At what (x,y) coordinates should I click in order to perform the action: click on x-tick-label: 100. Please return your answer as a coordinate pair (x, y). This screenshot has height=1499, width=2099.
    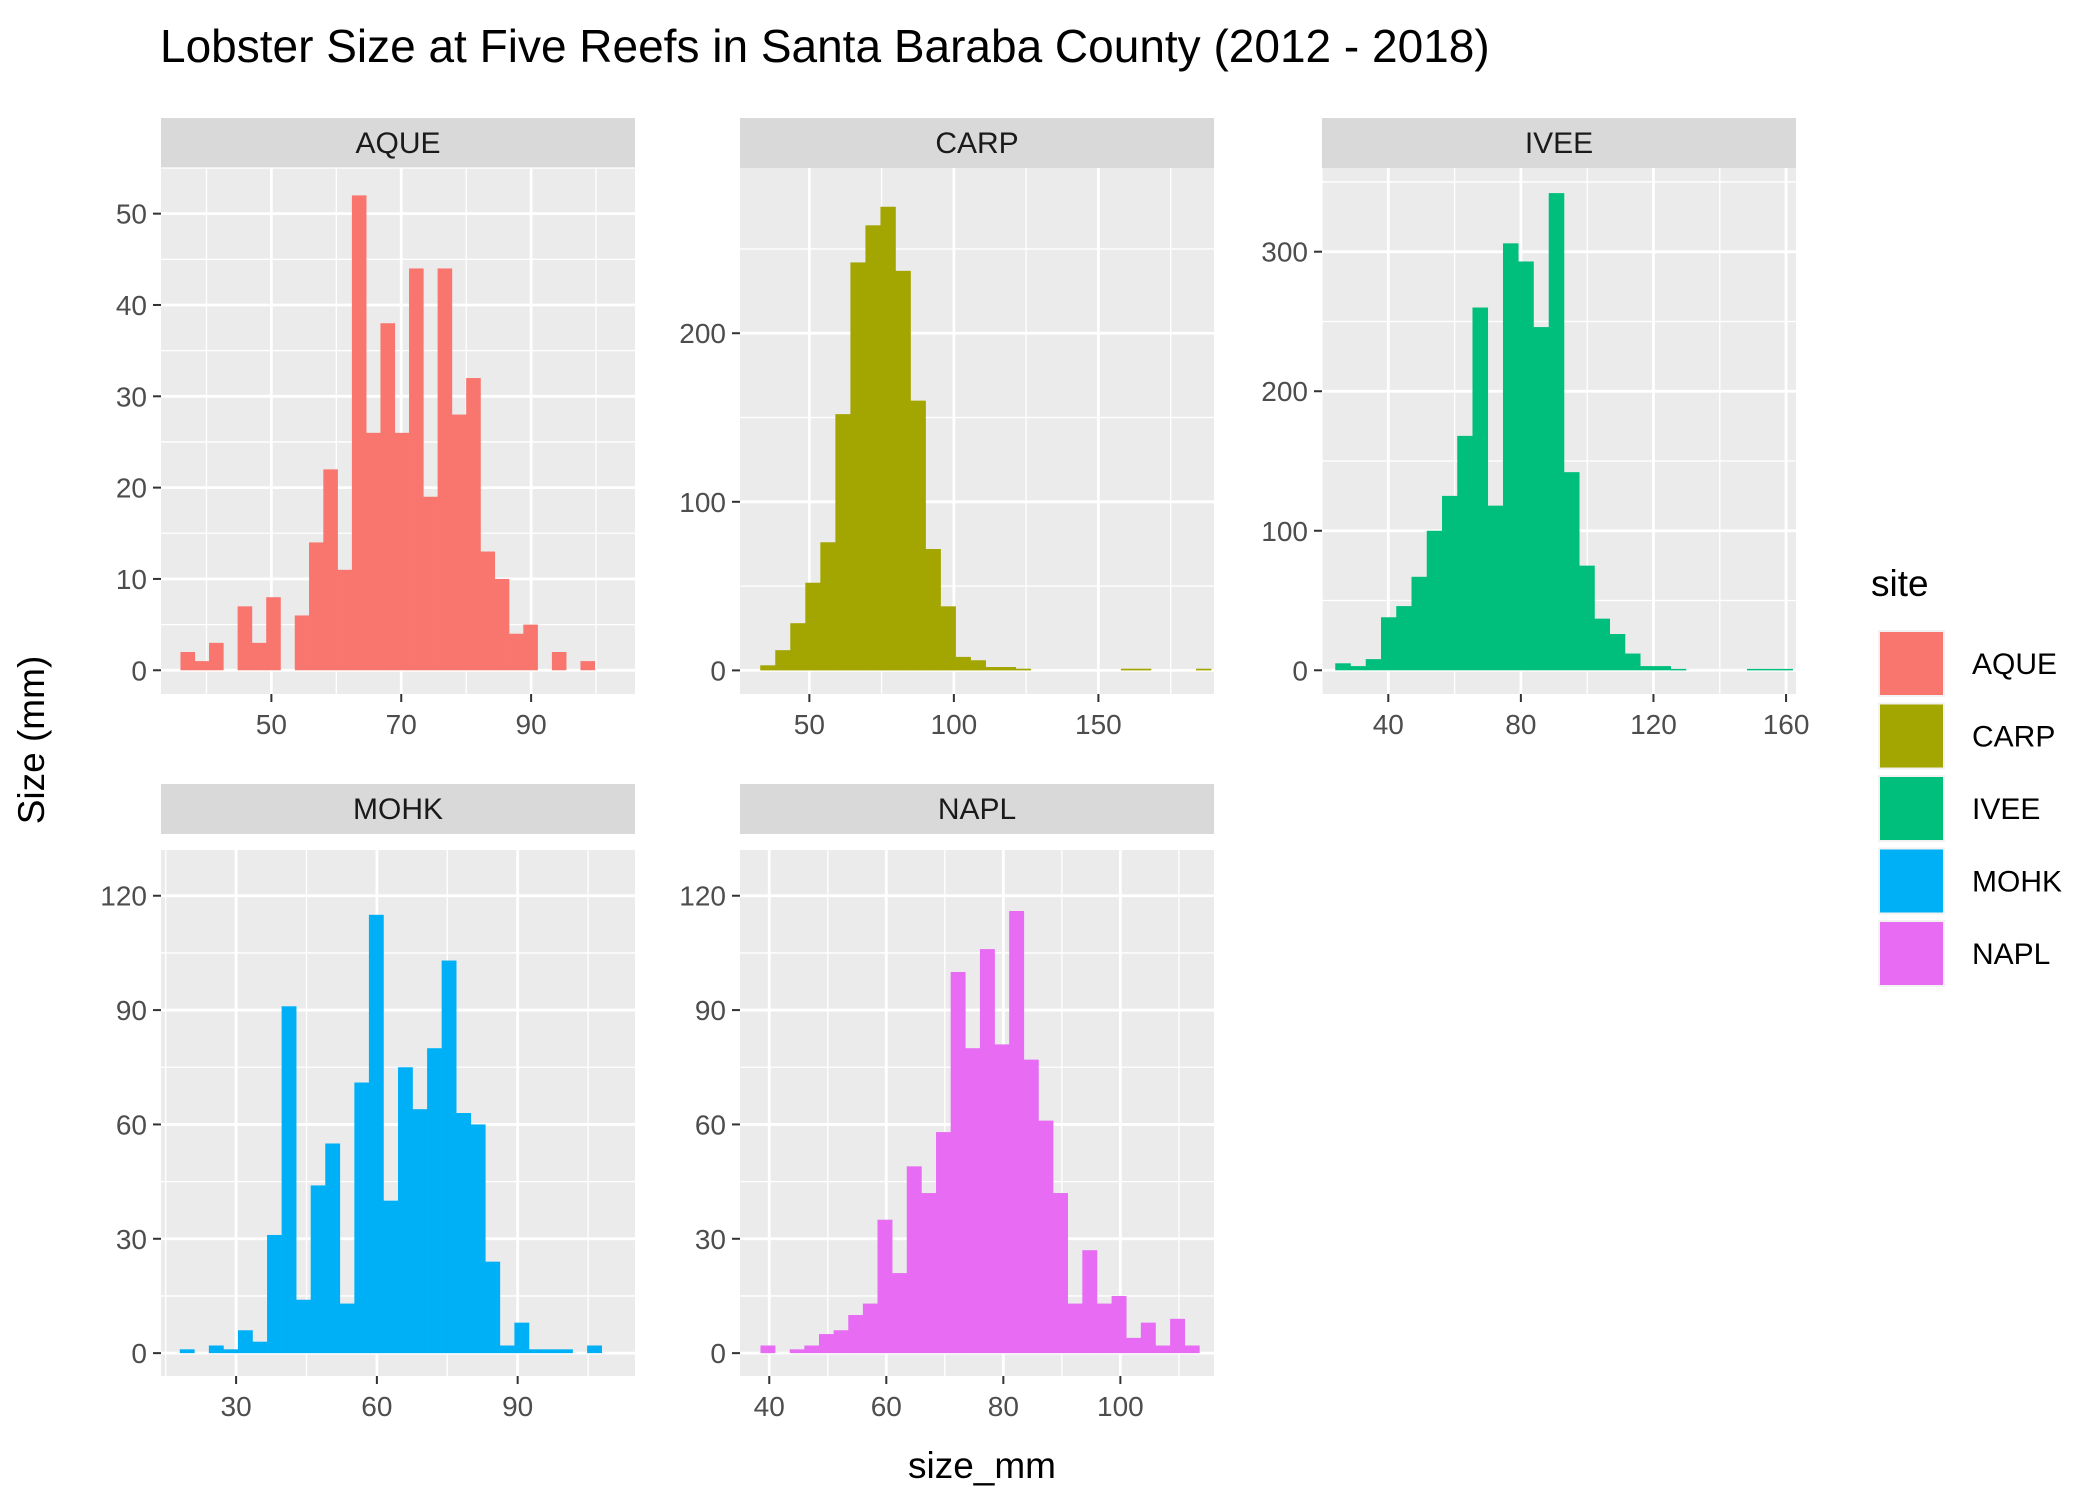
    Looking at the image, I should click on (954, 724).